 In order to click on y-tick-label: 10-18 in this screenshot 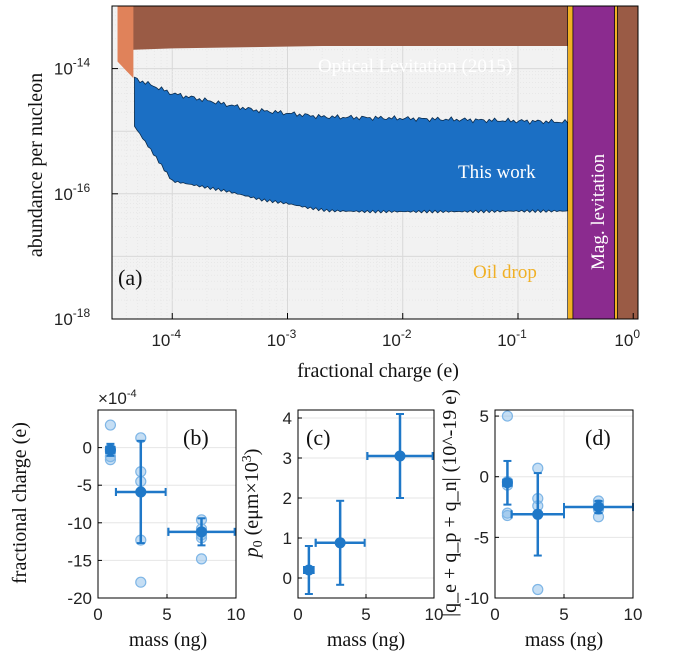, I will do `click(72, 317)`.